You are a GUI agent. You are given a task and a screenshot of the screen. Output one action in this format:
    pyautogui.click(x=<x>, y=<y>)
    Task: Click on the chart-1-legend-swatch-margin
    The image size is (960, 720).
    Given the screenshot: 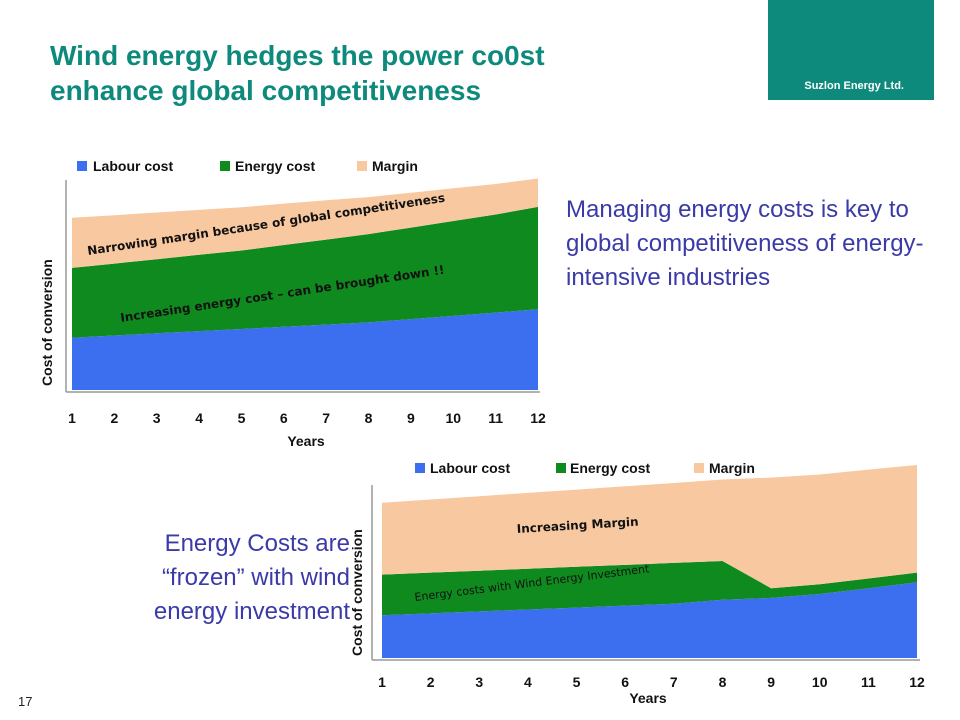 What is the action you would take?
    pyautogui.click(x=362, y=166)
    